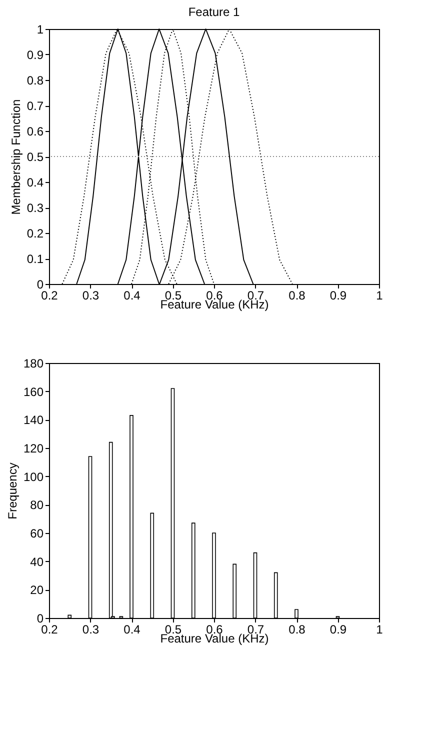 The image size is (427, 730). I want to click on y-axis-title: Membership Function, so click(15, 157).